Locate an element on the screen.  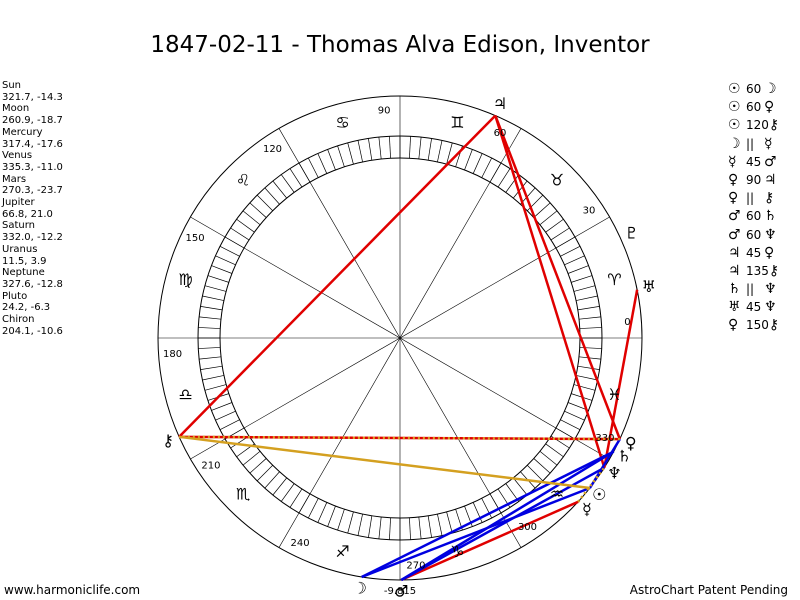
planet-name: Uranus is located at coordinates (20, 249).